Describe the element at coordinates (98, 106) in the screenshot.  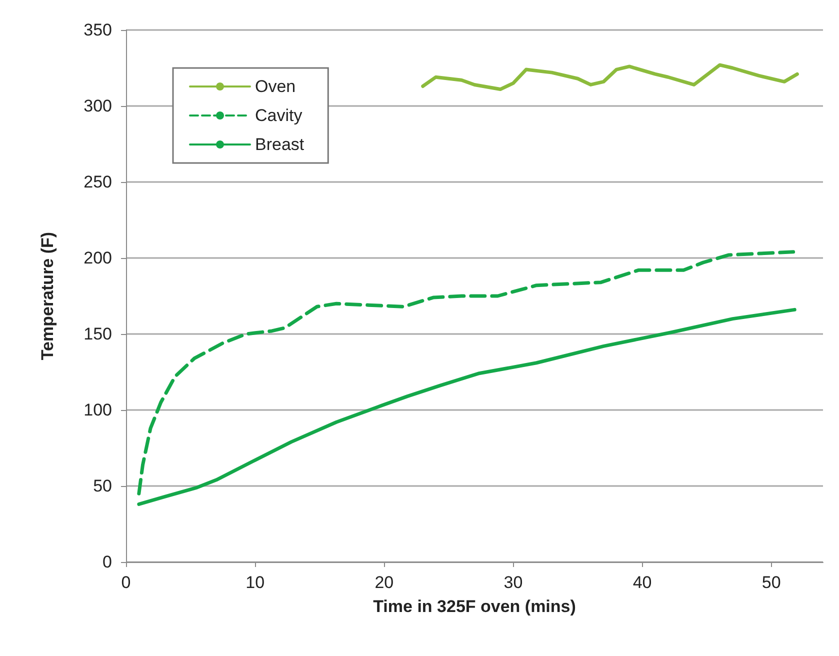
I see `y-tick-label: 300` at that location.